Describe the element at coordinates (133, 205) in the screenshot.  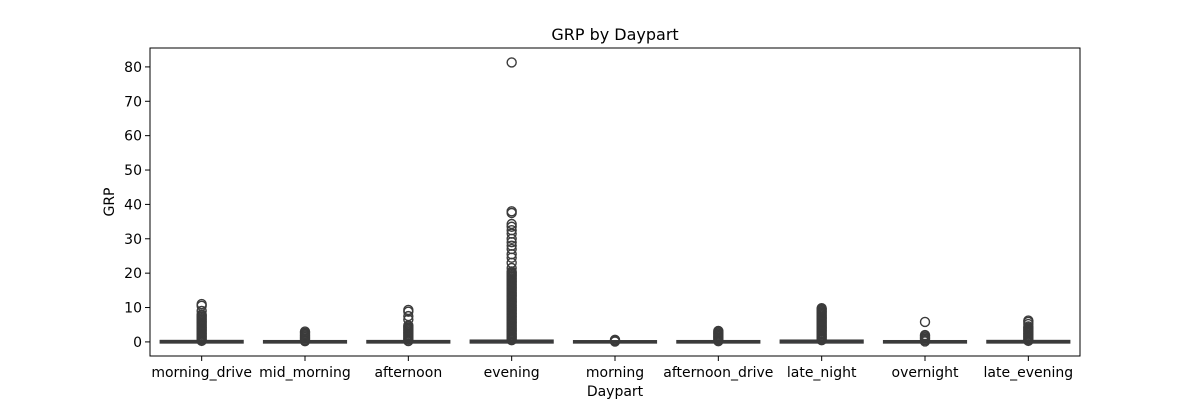
I see `y-tick-label: 40` at that location.